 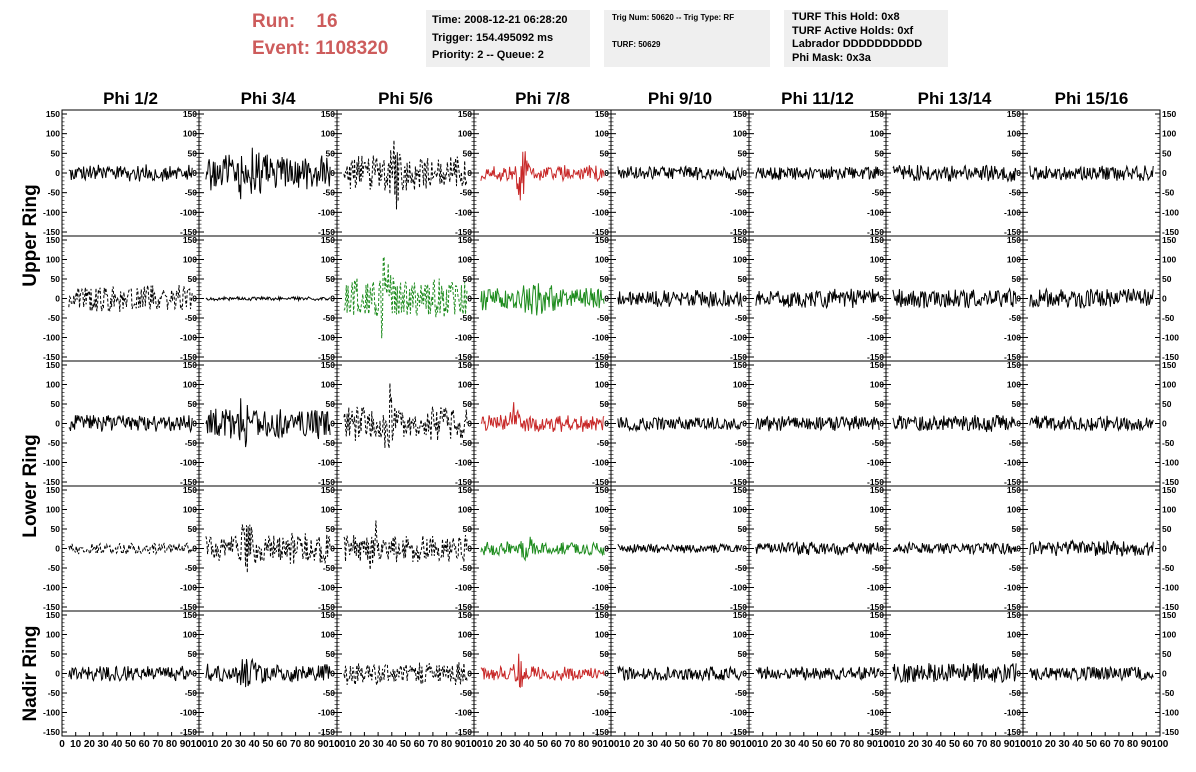 I want to click on x-tick-label: 30, so click(x=241, y=744).